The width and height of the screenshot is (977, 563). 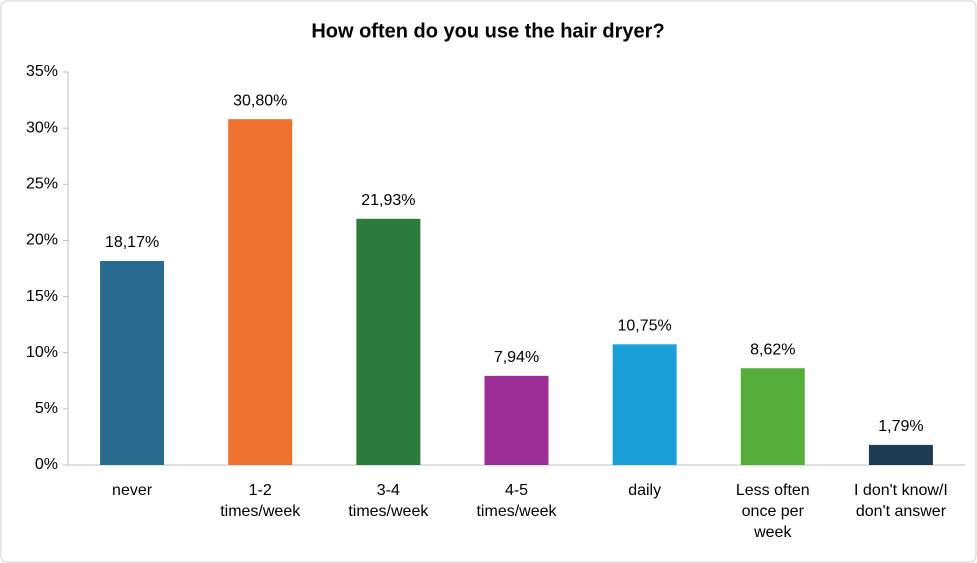 What do you see at coordinates (42, 352) in the screenshot?
I see `y-tick-label: 10%` at bounding box center [42, 352].